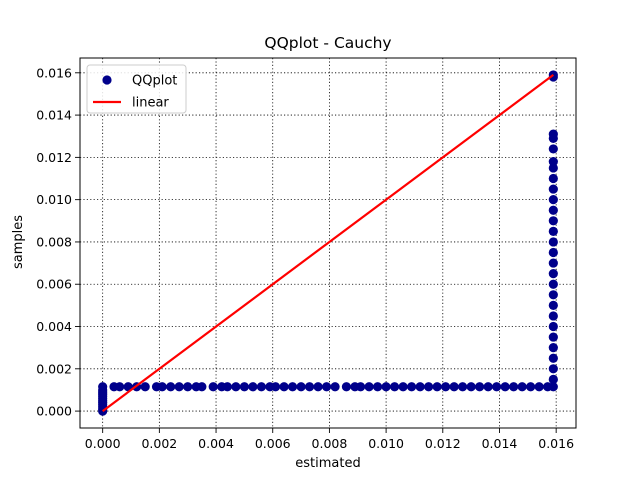 This screenshot has width=640, height=480. What do you see at coordinates (150, 103) in the screenshot?
I see `legend-label: linear` at bounding box center [150, 103].